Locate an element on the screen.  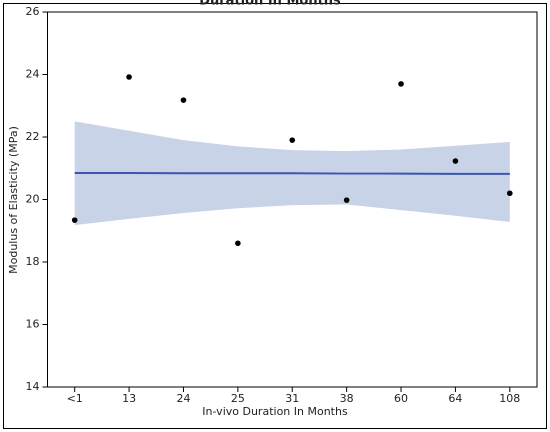
x-axis-label: In-vivo Duration In Months is located at coordinates (275, 411).